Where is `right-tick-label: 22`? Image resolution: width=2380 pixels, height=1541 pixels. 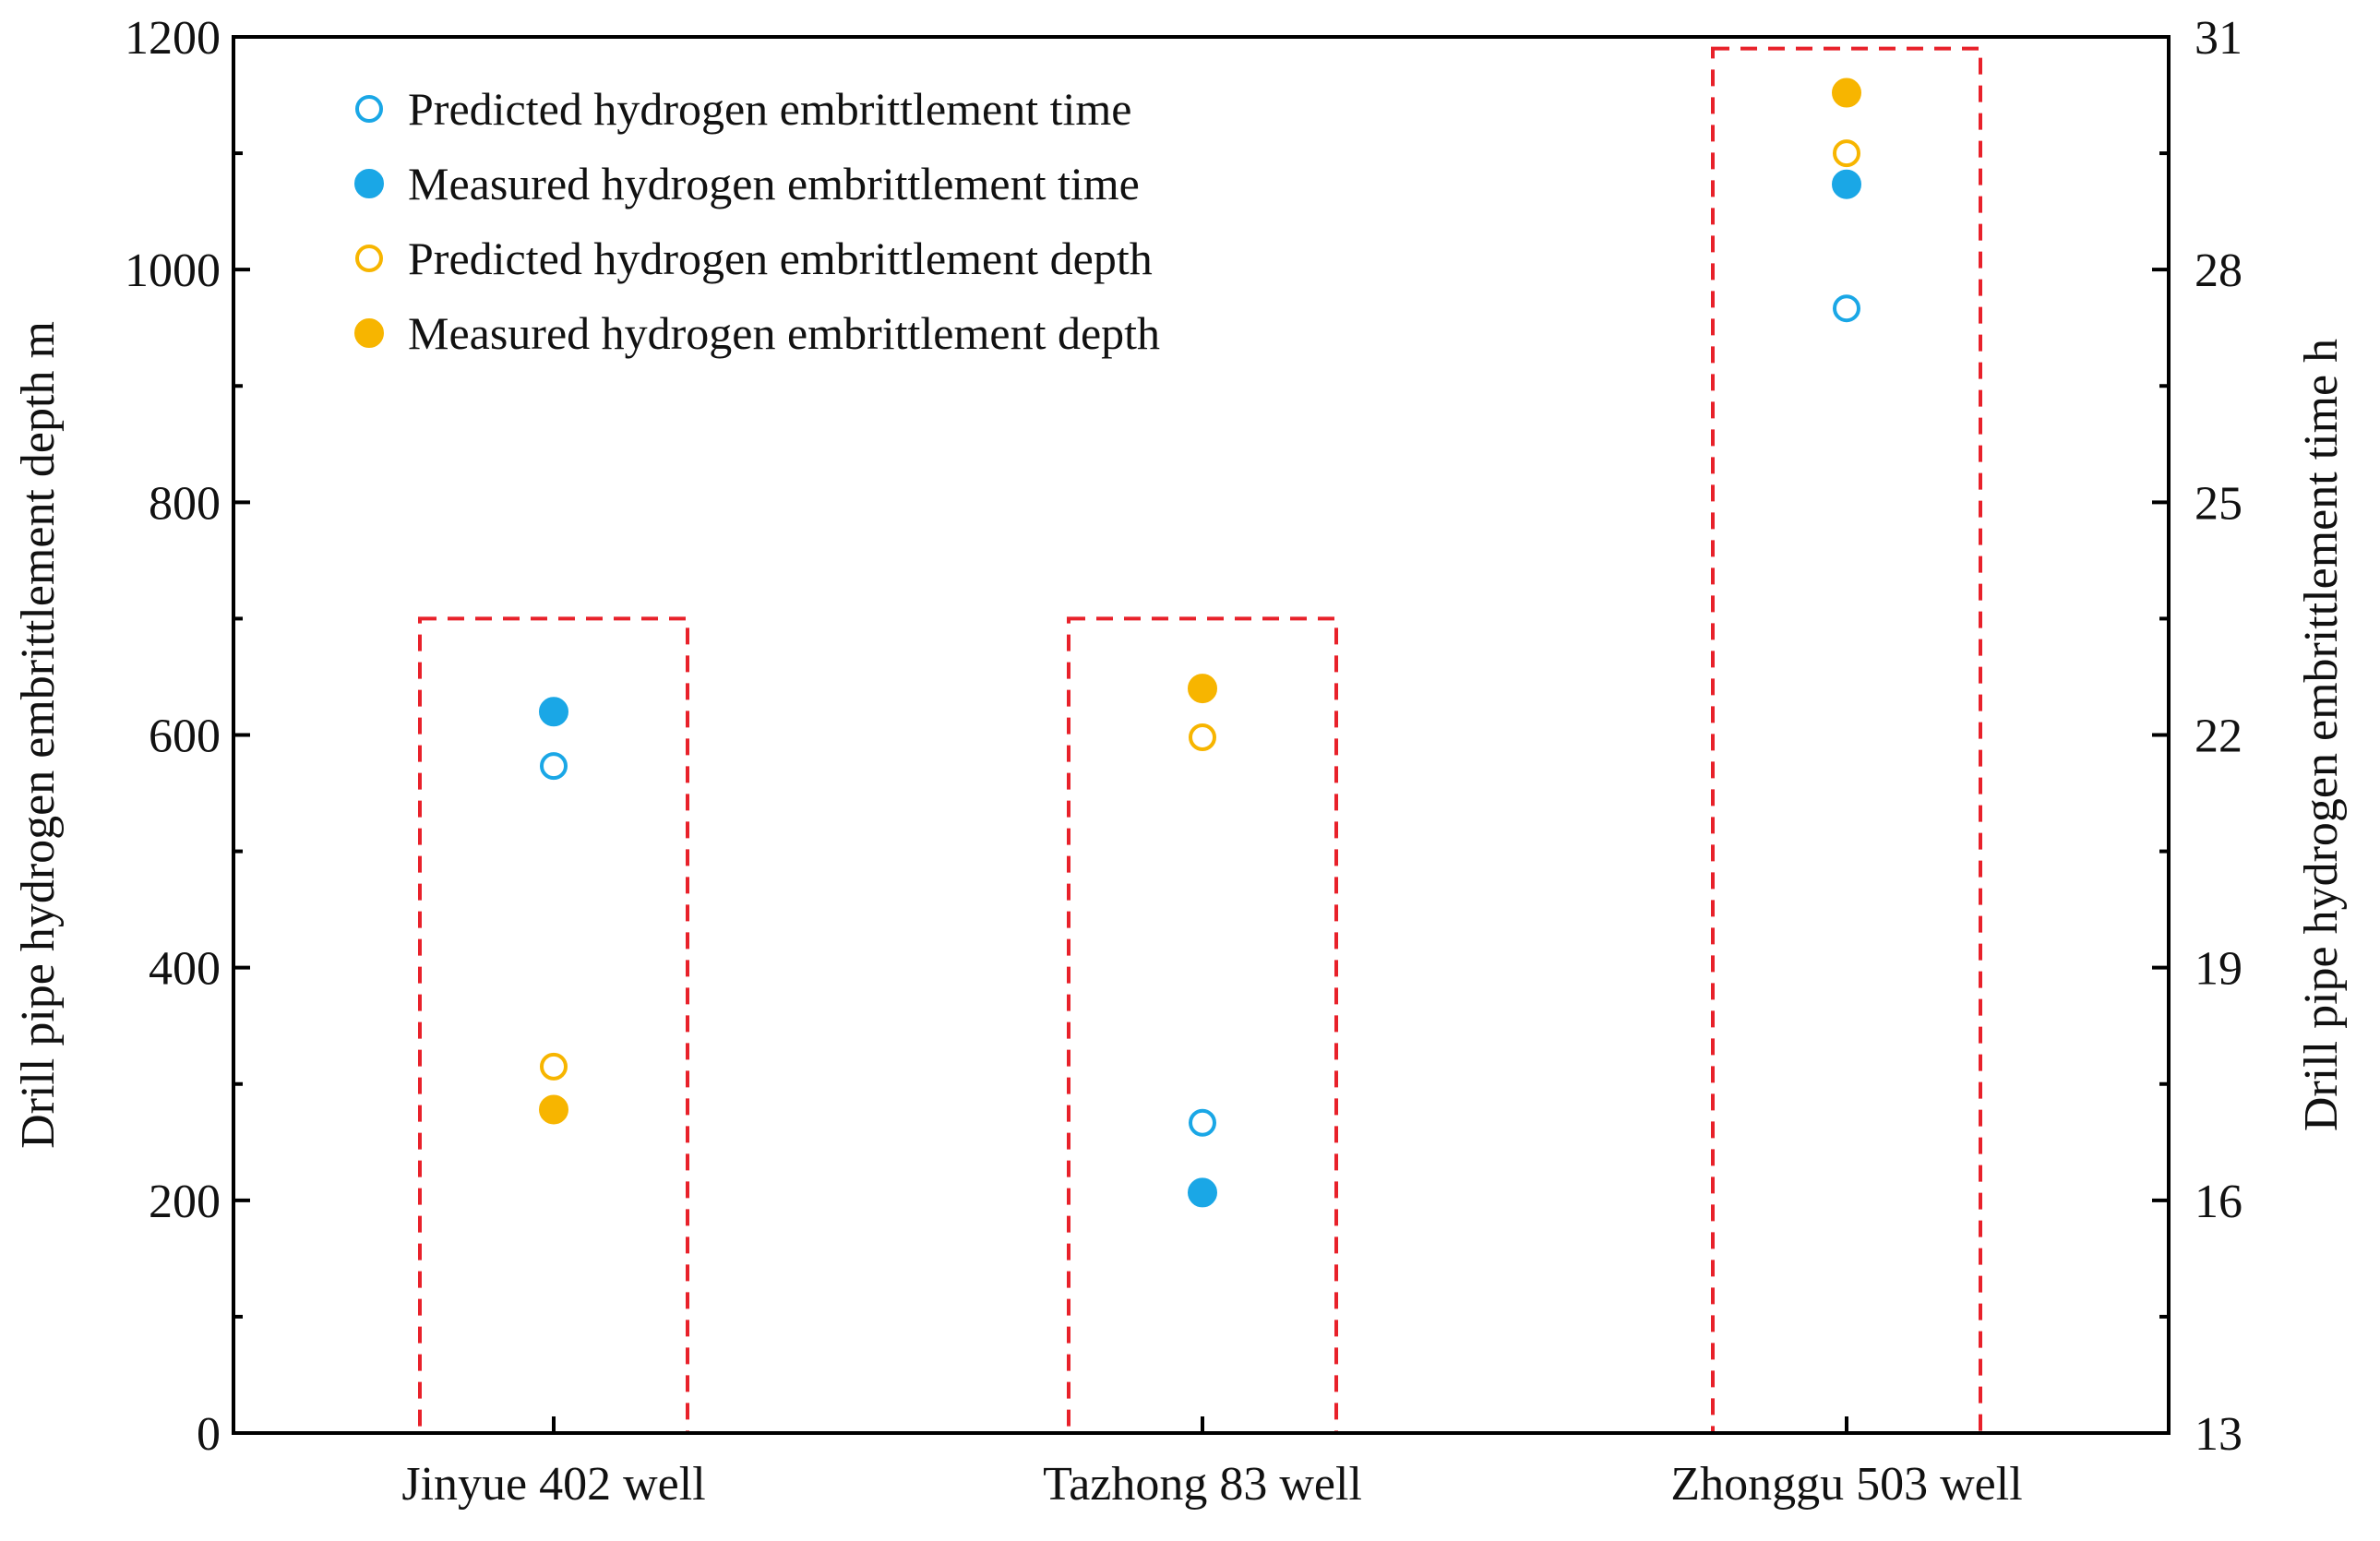 right-tick-label: 22 is located at coordinates (2218, 737).